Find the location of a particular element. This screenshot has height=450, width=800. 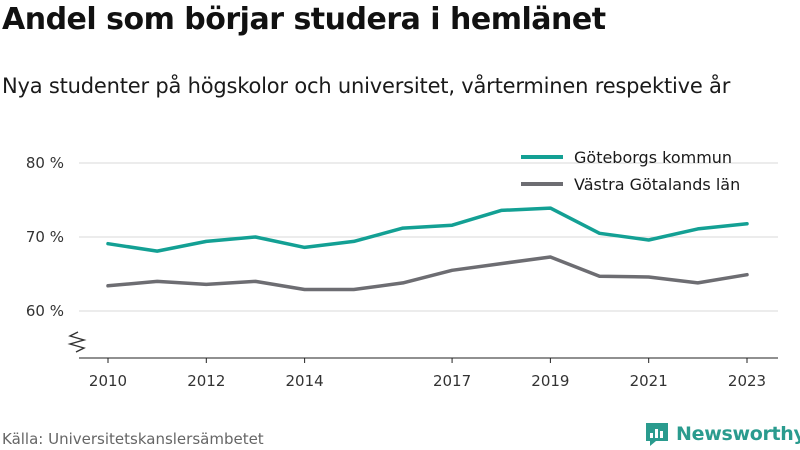

axis-break-icon is located at coordinates (77, 342).